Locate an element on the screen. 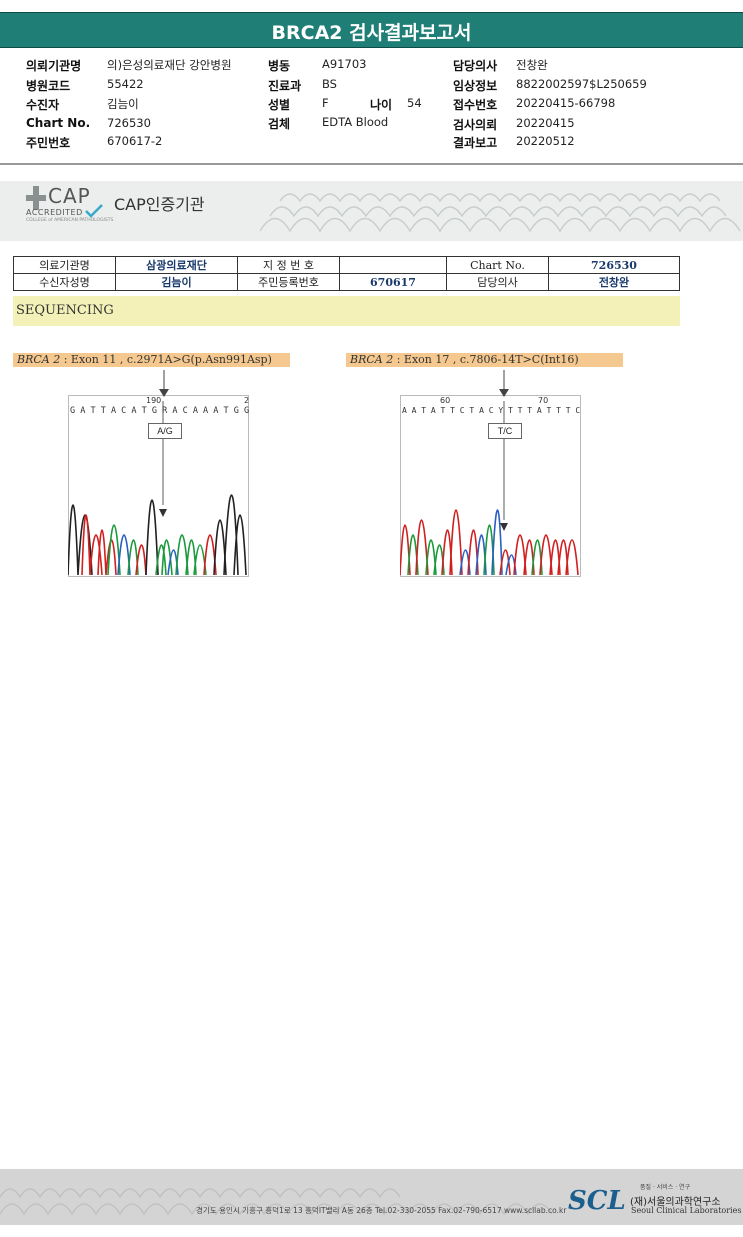 The image size is (743, 1237). table-cell: 726530 is located at coordinates (614, 265).